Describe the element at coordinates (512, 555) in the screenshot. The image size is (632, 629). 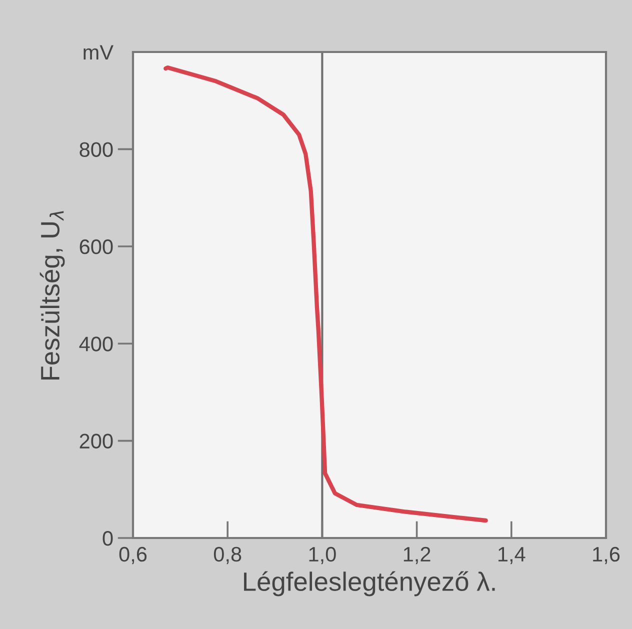
I see `x-tick-label: 1,4` at that location.